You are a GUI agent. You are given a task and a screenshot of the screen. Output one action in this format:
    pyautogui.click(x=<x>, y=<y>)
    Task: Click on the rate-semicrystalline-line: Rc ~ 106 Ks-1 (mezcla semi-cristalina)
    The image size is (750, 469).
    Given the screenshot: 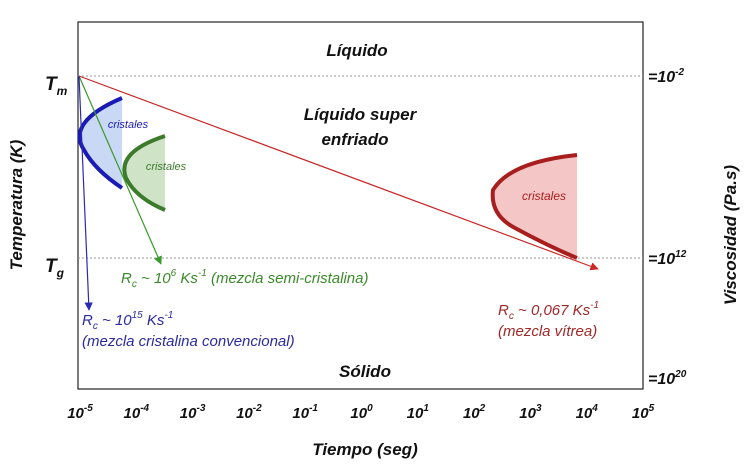 What is the action you would take?
    pyautogui.click(x=244, y=279)
    